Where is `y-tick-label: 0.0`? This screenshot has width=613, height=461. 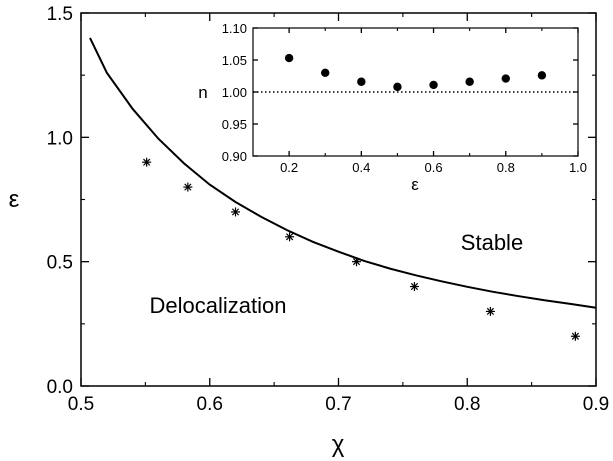 y-tick-label: 0.0 is located at coordinates (60, 387).